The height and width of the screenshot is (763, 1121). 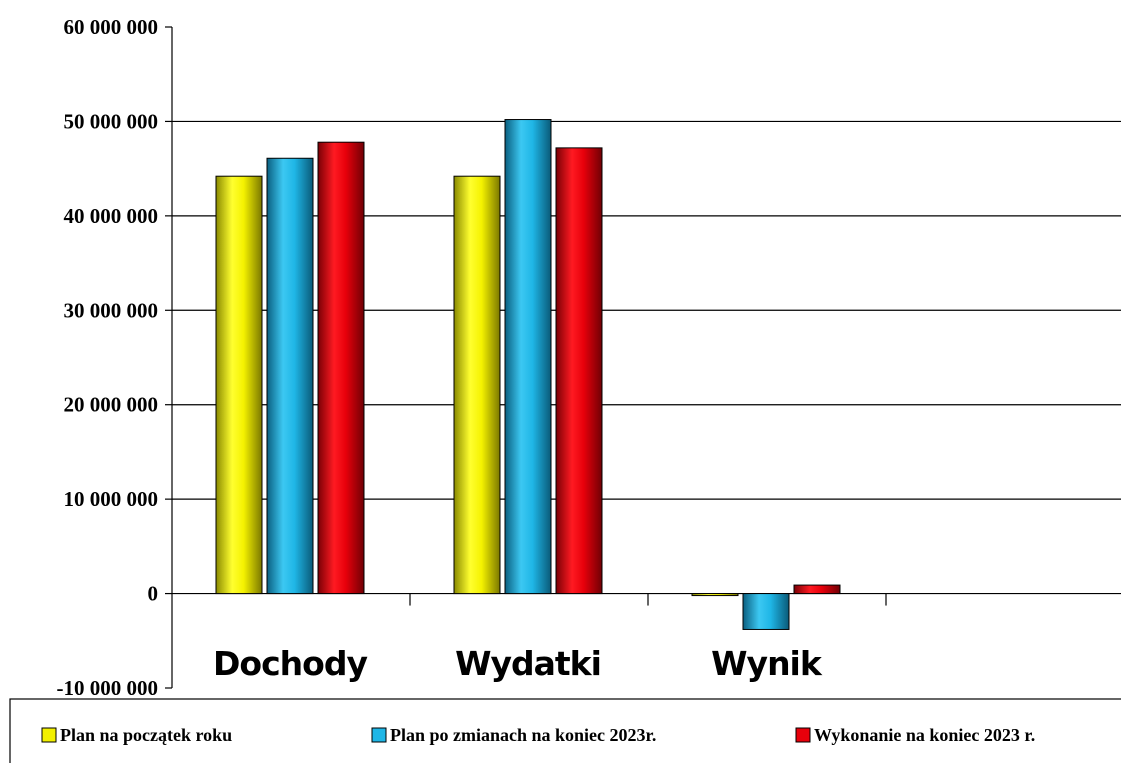 I want to click on y-tick-label: 50 000 000, so click(x=111, y=121).